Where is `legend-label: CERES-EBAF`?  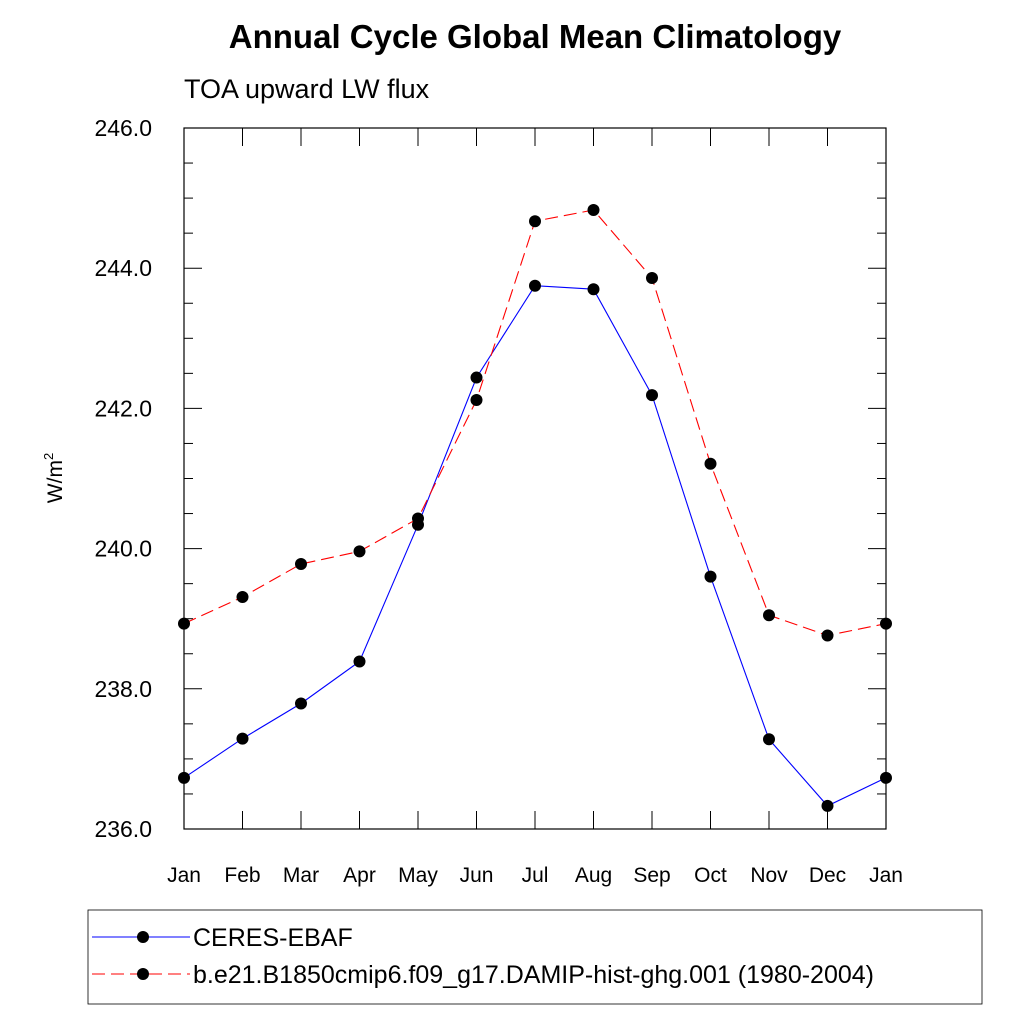
legend-label: CERES-EBAF is located at coordinates (273, 938).